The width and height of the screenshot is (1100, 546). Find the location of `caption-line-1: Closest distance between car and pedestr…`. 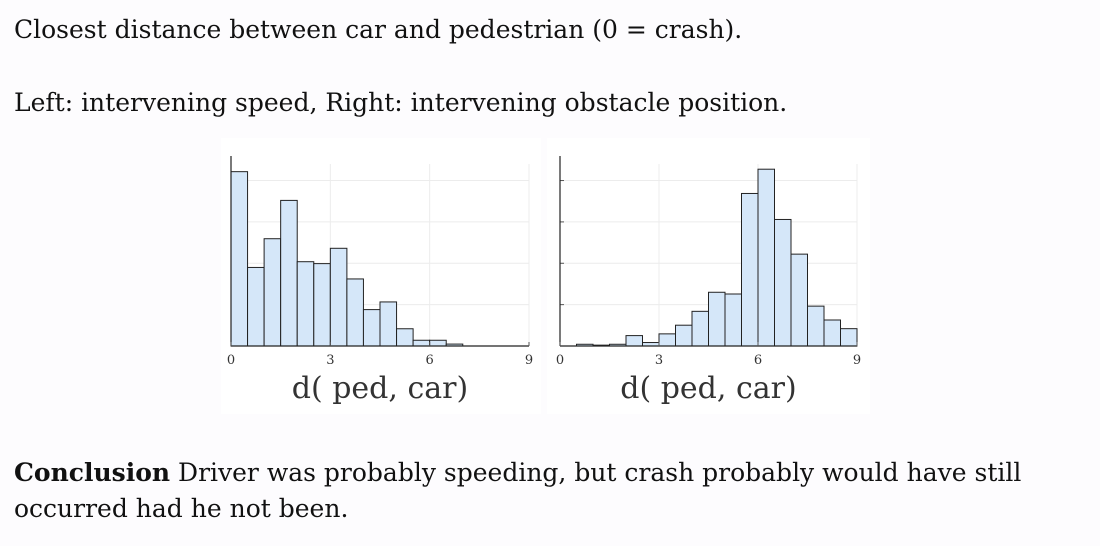

caption-line-1: Closest distance between car and pedestr… is located at coordinates (378, 29).